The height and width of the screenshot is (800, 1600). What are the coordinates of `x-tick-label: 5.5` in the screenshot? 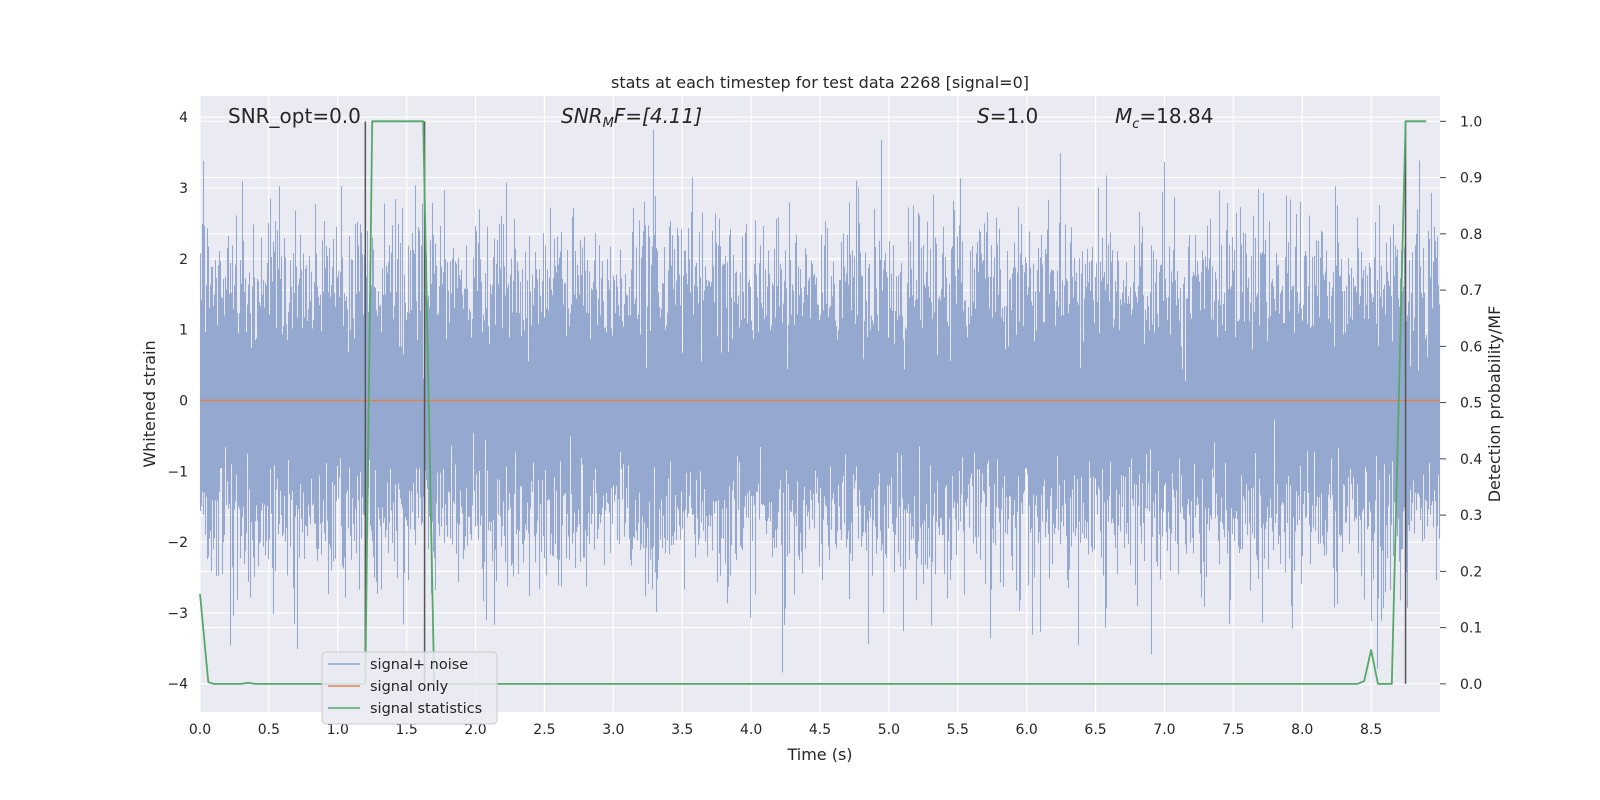 It's located at (958, 730).